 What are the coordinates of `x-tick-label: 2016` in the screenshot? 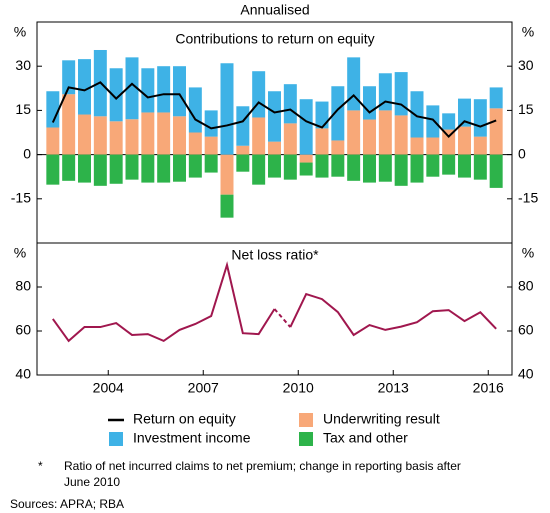 It's located at (488, 388).